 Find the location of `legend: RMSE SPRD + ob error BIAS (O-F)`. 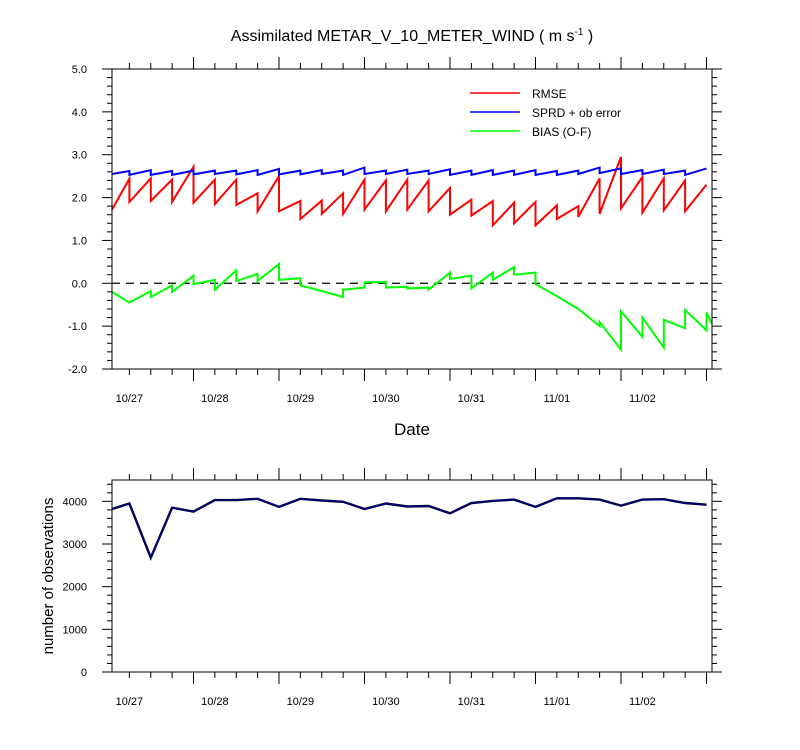

legend: RMSE SPRD + ob error BIAS (O-F) is located at coordinates (545, 113).